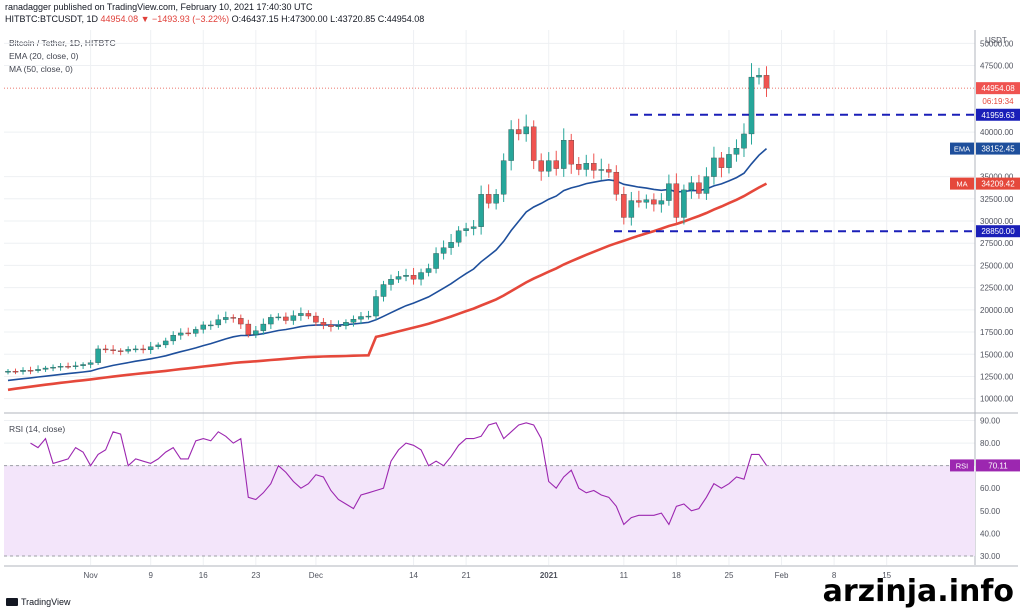 This screenshot has width=1024, height=611. What do you see at coordinates (549, 575) in the screenshot?
I see `time-tick-label: 2021` at bounding box center [549, 575].